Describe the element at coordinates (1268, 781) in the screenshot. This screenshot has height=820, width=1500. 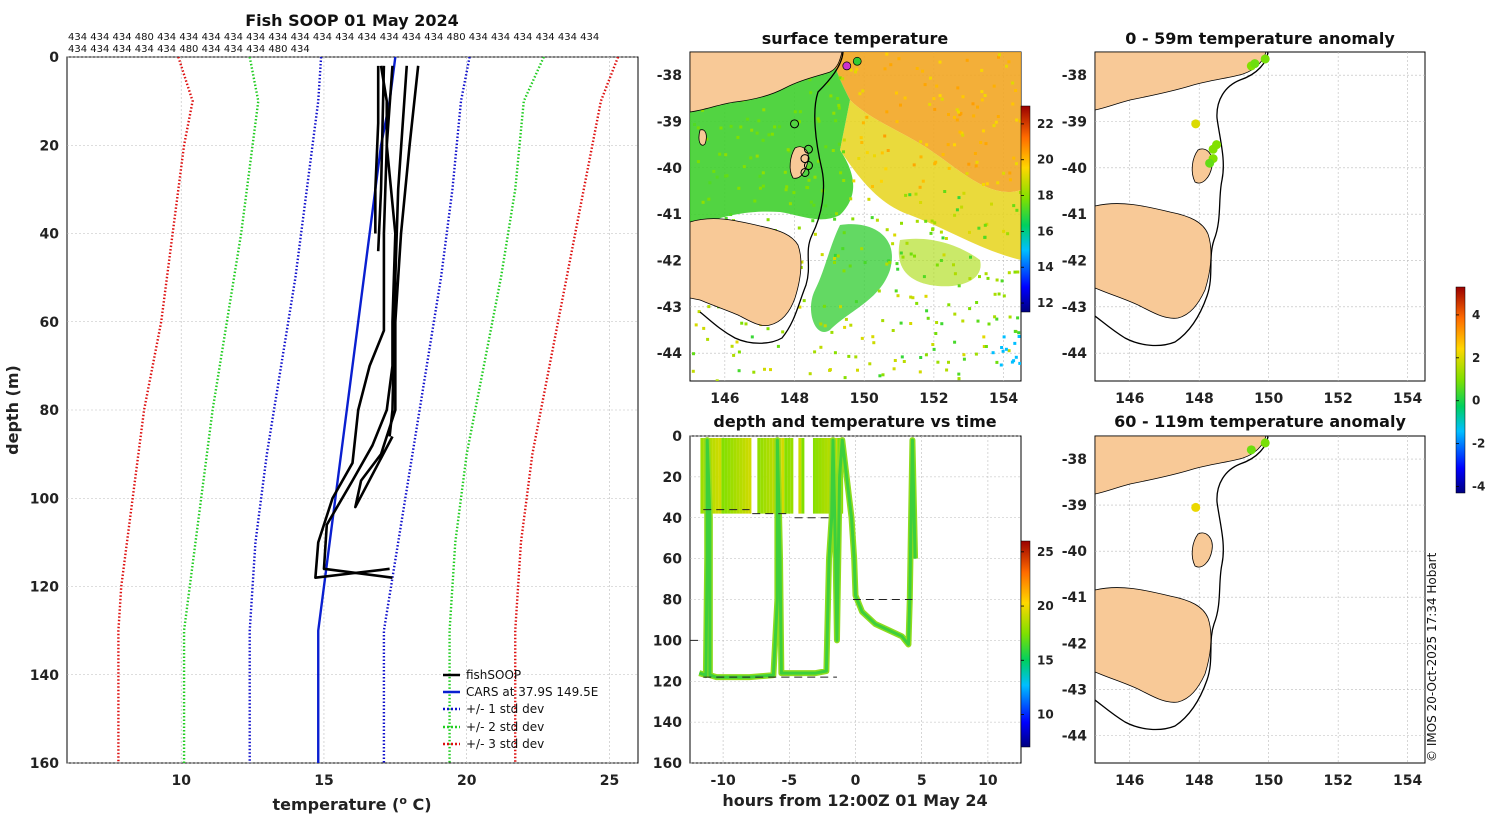
I see `xtick-label: 150` at that location.